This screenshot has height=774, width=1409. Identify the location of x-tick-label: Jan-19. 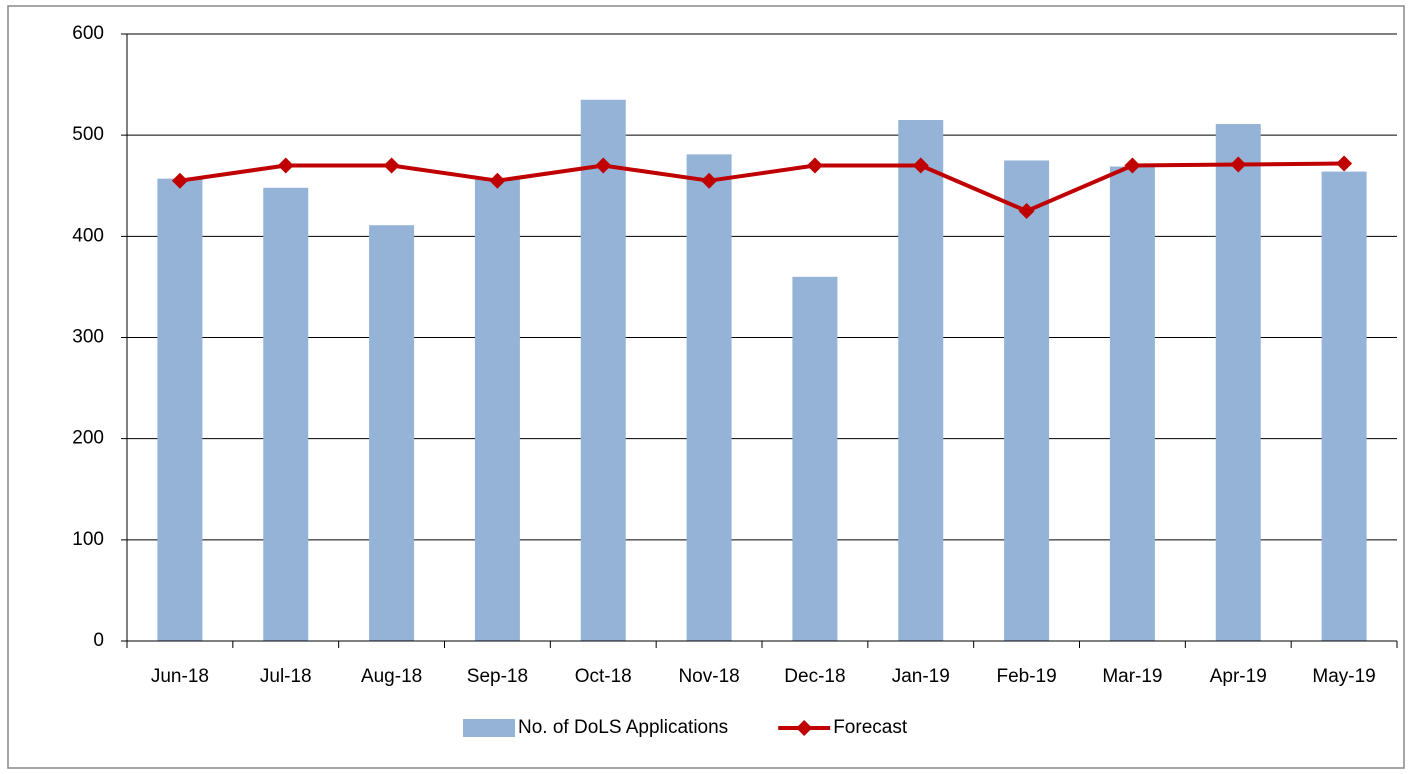
(921, 676).